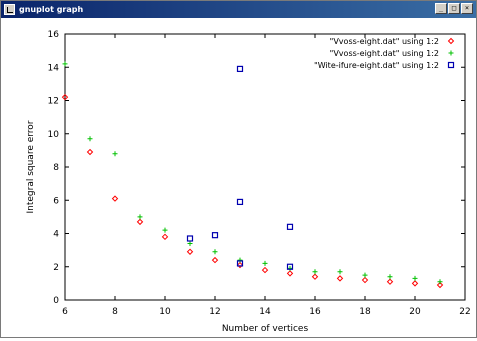 The height and width of the screenshot is (341, 477). Describe the element at coordinates (265, 329) in the screenshot. I see `x-axis-label: Number of vertices` at that location.